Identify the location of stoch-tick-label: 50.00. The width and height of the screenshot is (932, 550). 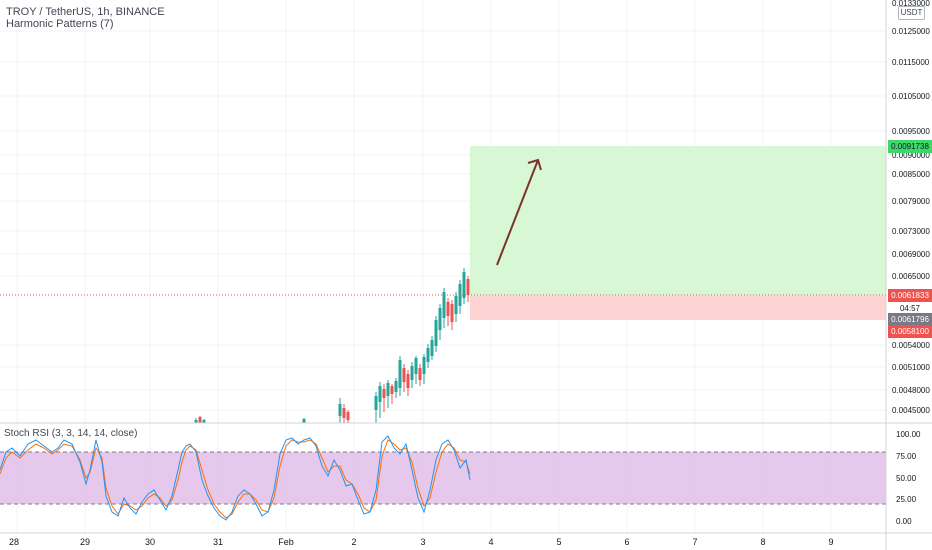
(906, 478).